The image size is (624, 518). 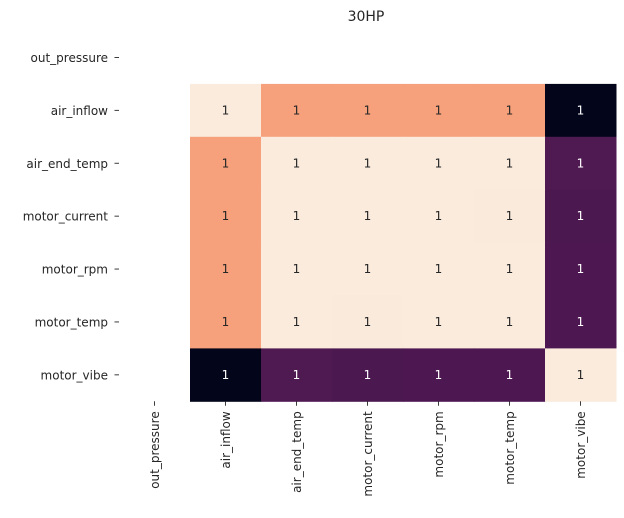 What do you see at coordinates (69, 58) in the screenshot?
I see `y-tick-label: out_pressure` at bounding box center [69, 58].